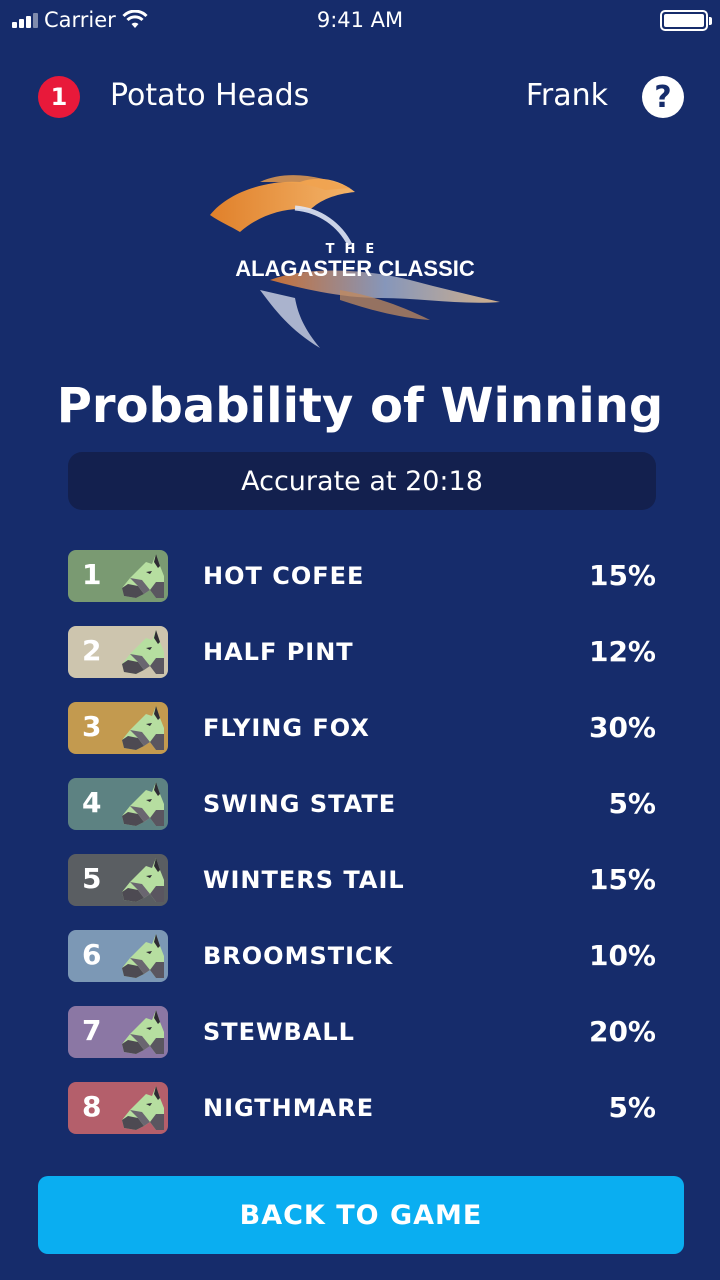  I want to click on runner-badge: 3, so click(118, 728).